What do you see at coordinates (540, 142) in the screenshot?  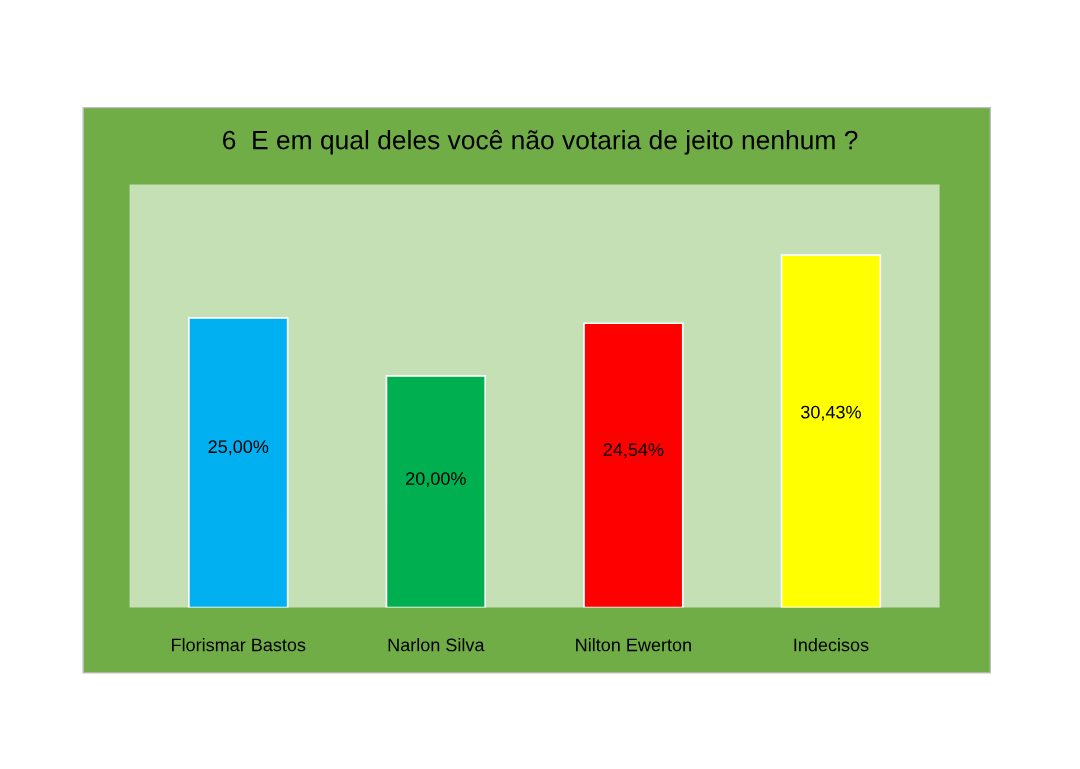 I see `chart-title: 6 E em qual deles você não votaria de jeito nenhum ?` at bounding box center [540, 142].